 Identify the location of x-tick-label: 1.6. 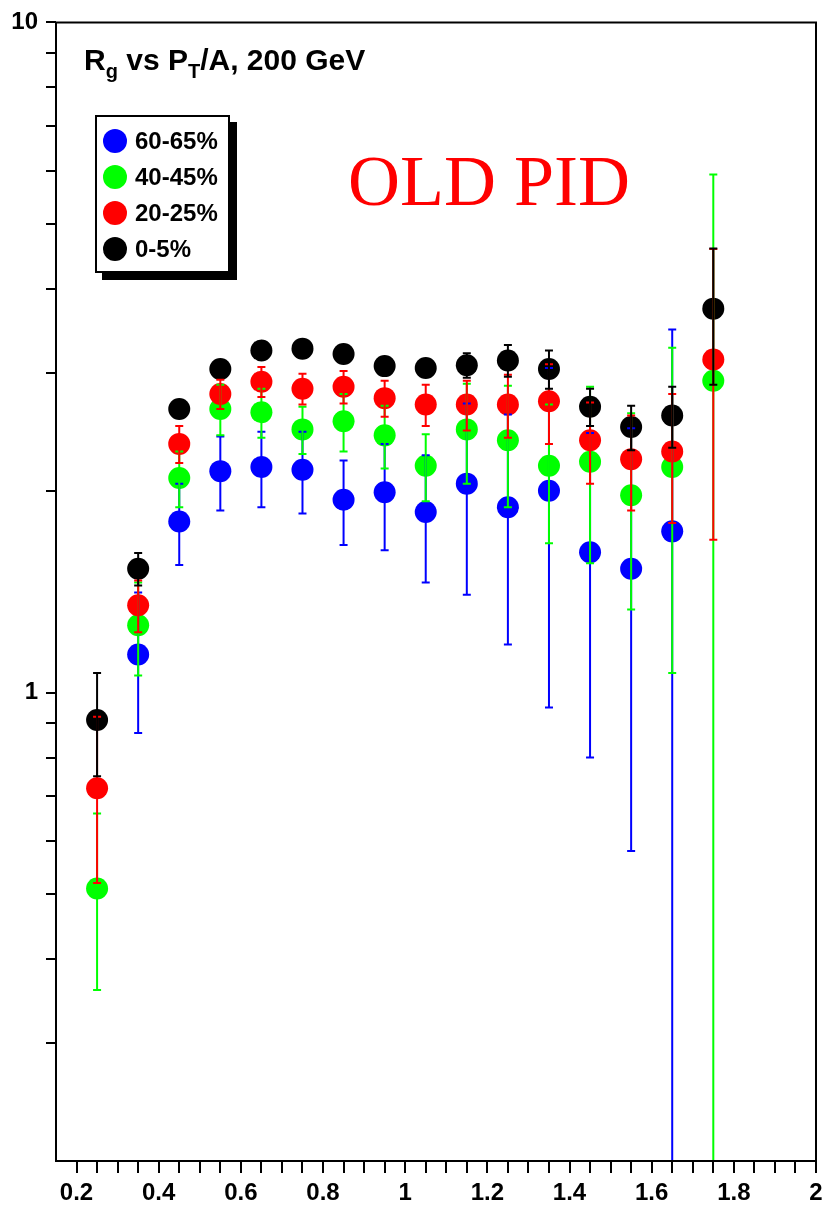
(651, 1192).